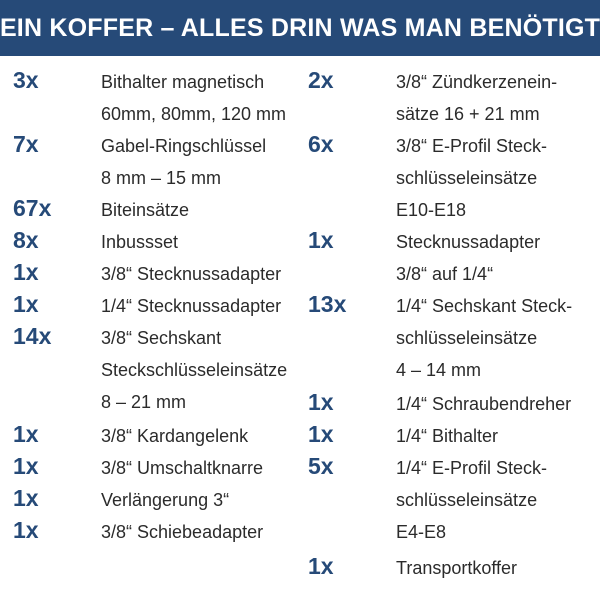  What do you see at coordinates (140, 242) in the screenshot?
I see `left-item-description: Inbussset` at bounding box center [140, 242].